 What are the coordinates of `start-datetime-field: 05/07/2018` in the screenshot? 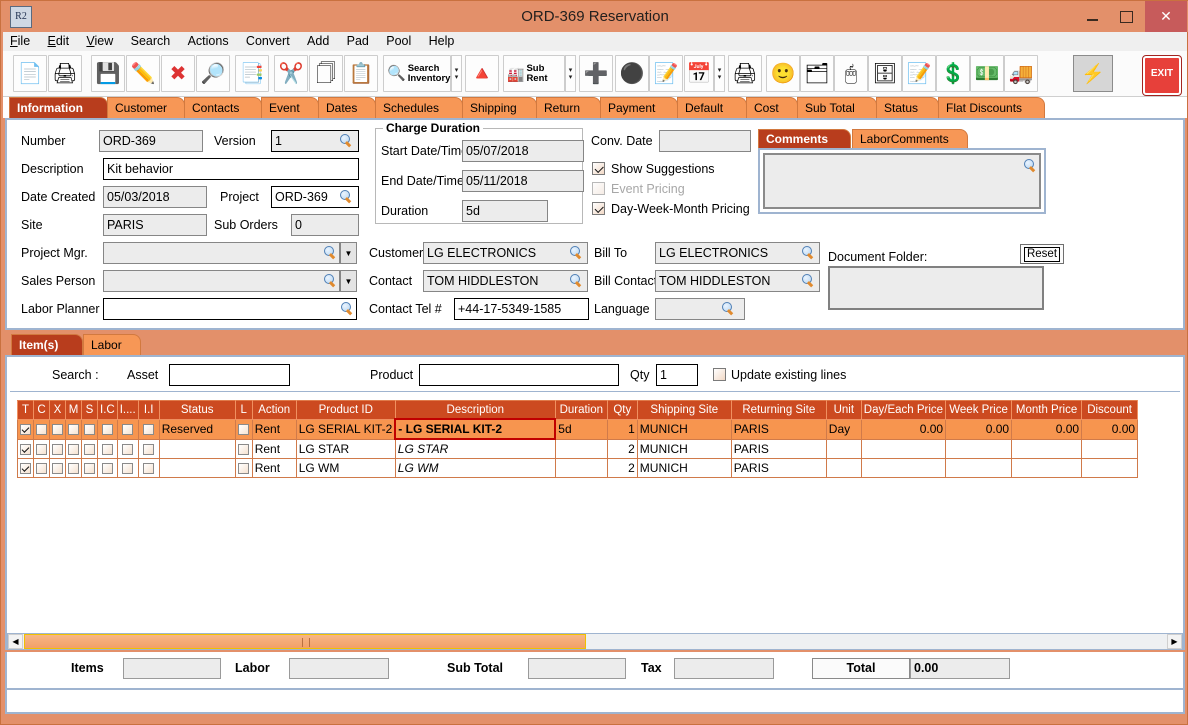 It's located at (523, 151).